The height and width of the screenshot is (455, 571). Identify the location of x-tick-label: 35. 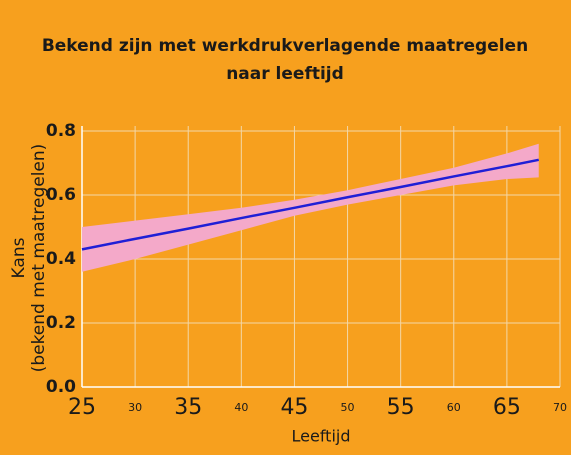
(188, 407).